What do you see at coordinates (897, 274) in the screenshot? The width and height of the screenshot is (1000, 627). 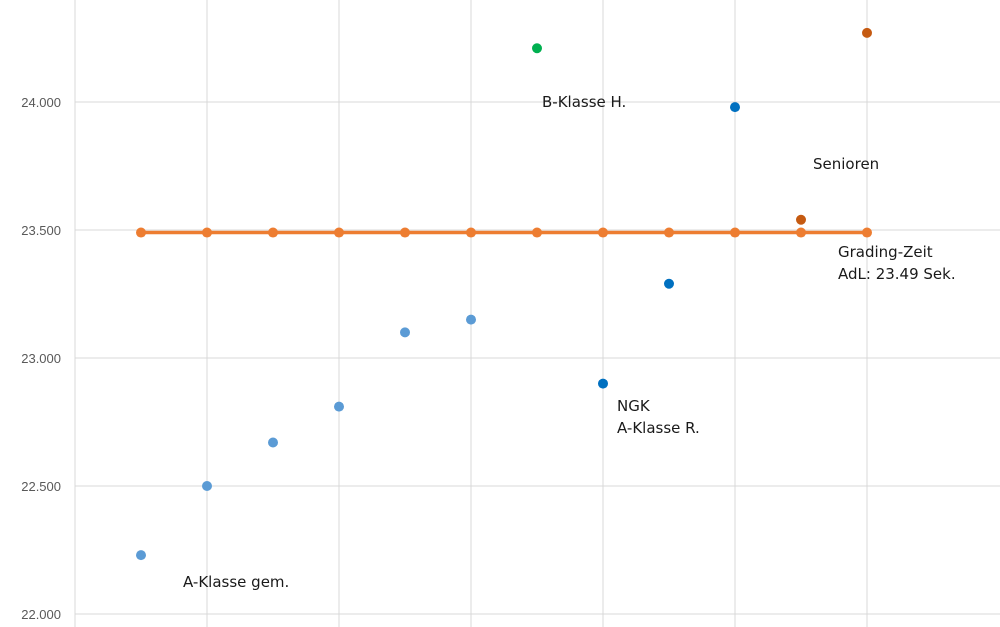 I see `annotation-line: AdL: 23.49 Sek.` at bounding box center [897, 274].